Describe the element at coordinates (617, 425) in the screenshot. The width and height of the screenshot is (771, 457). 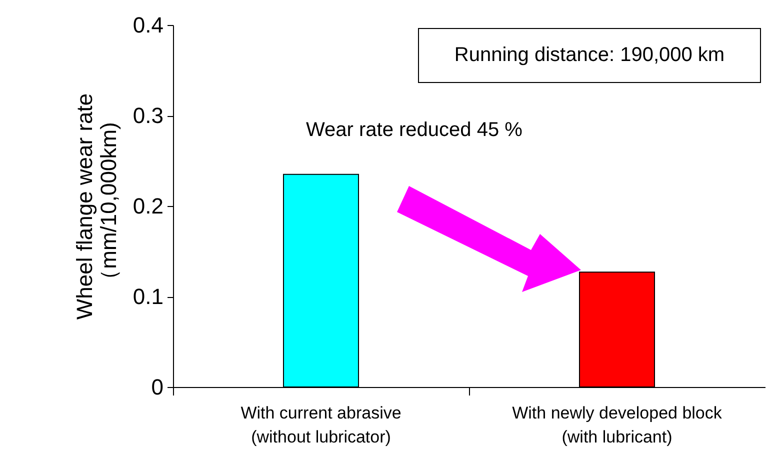
I see `x-tick-label: With newly developed block (with lubricant)` at that location.